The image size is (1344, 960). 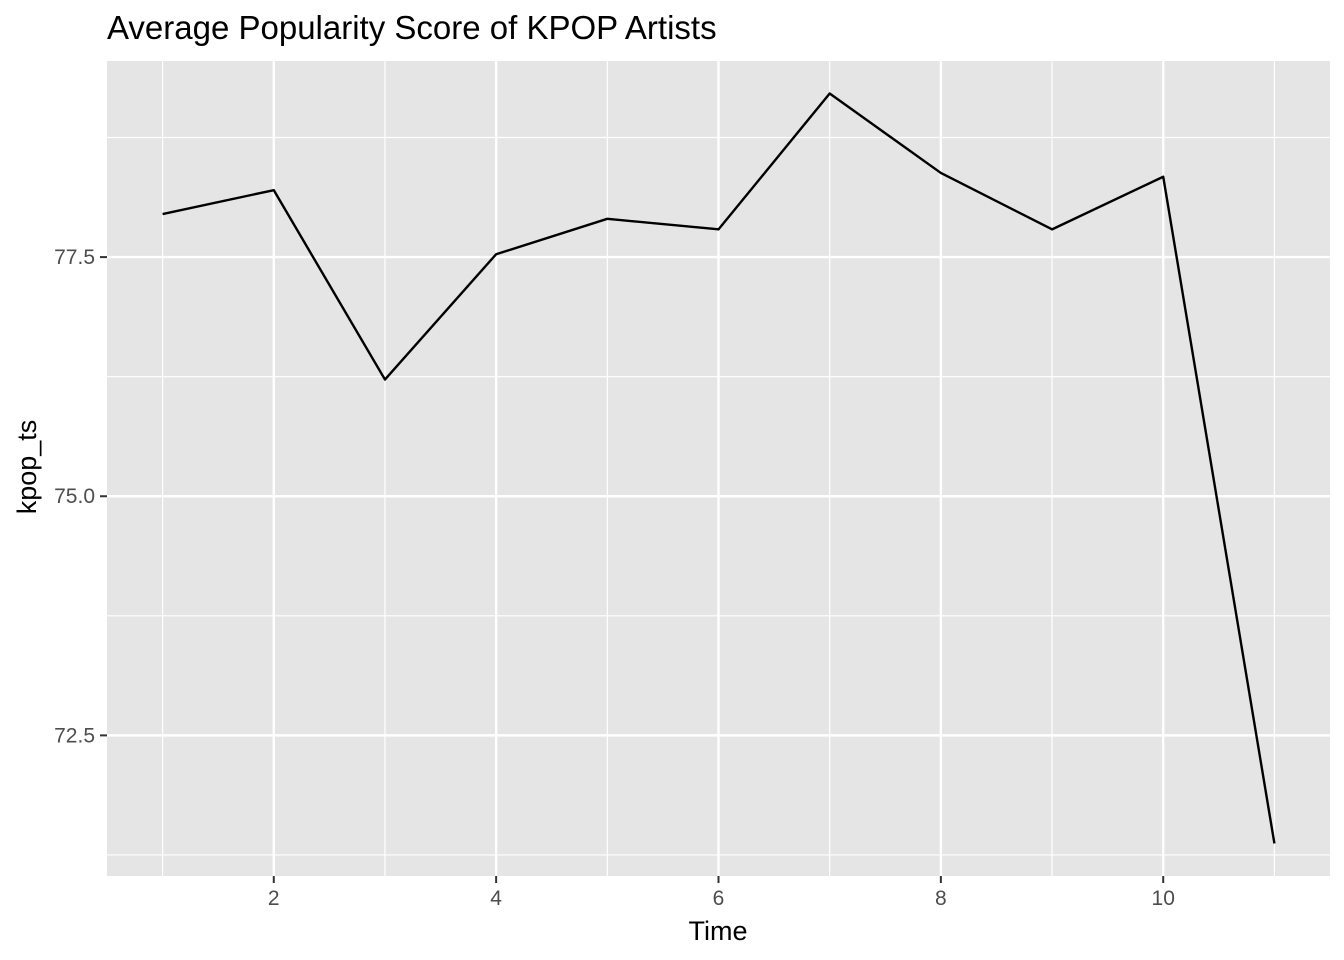 I want to click on x-axis-title: Time, so click(x=718, y=931).